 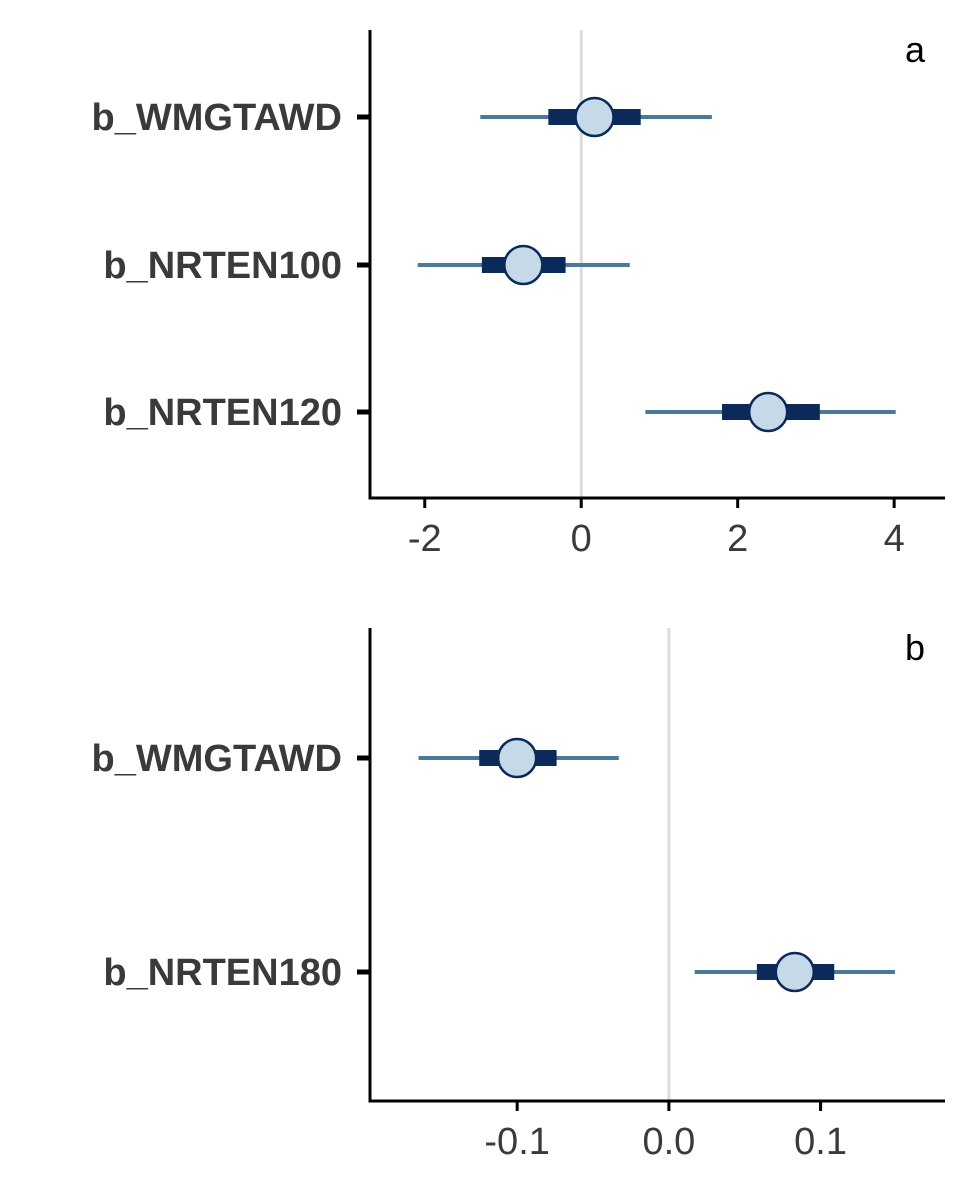 What do you see at coordinates (425, 539) in the screenshot?
I see `x-tick-label: -2` at bounding box center [425, 539].